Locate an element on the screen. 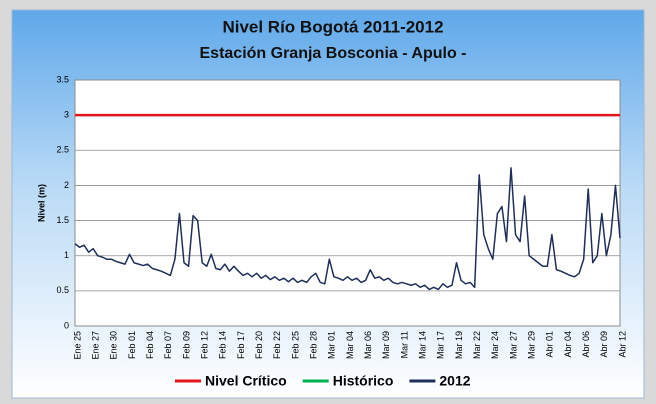  x-tick-label: Mar 11 is located at coordinates (404, 344).